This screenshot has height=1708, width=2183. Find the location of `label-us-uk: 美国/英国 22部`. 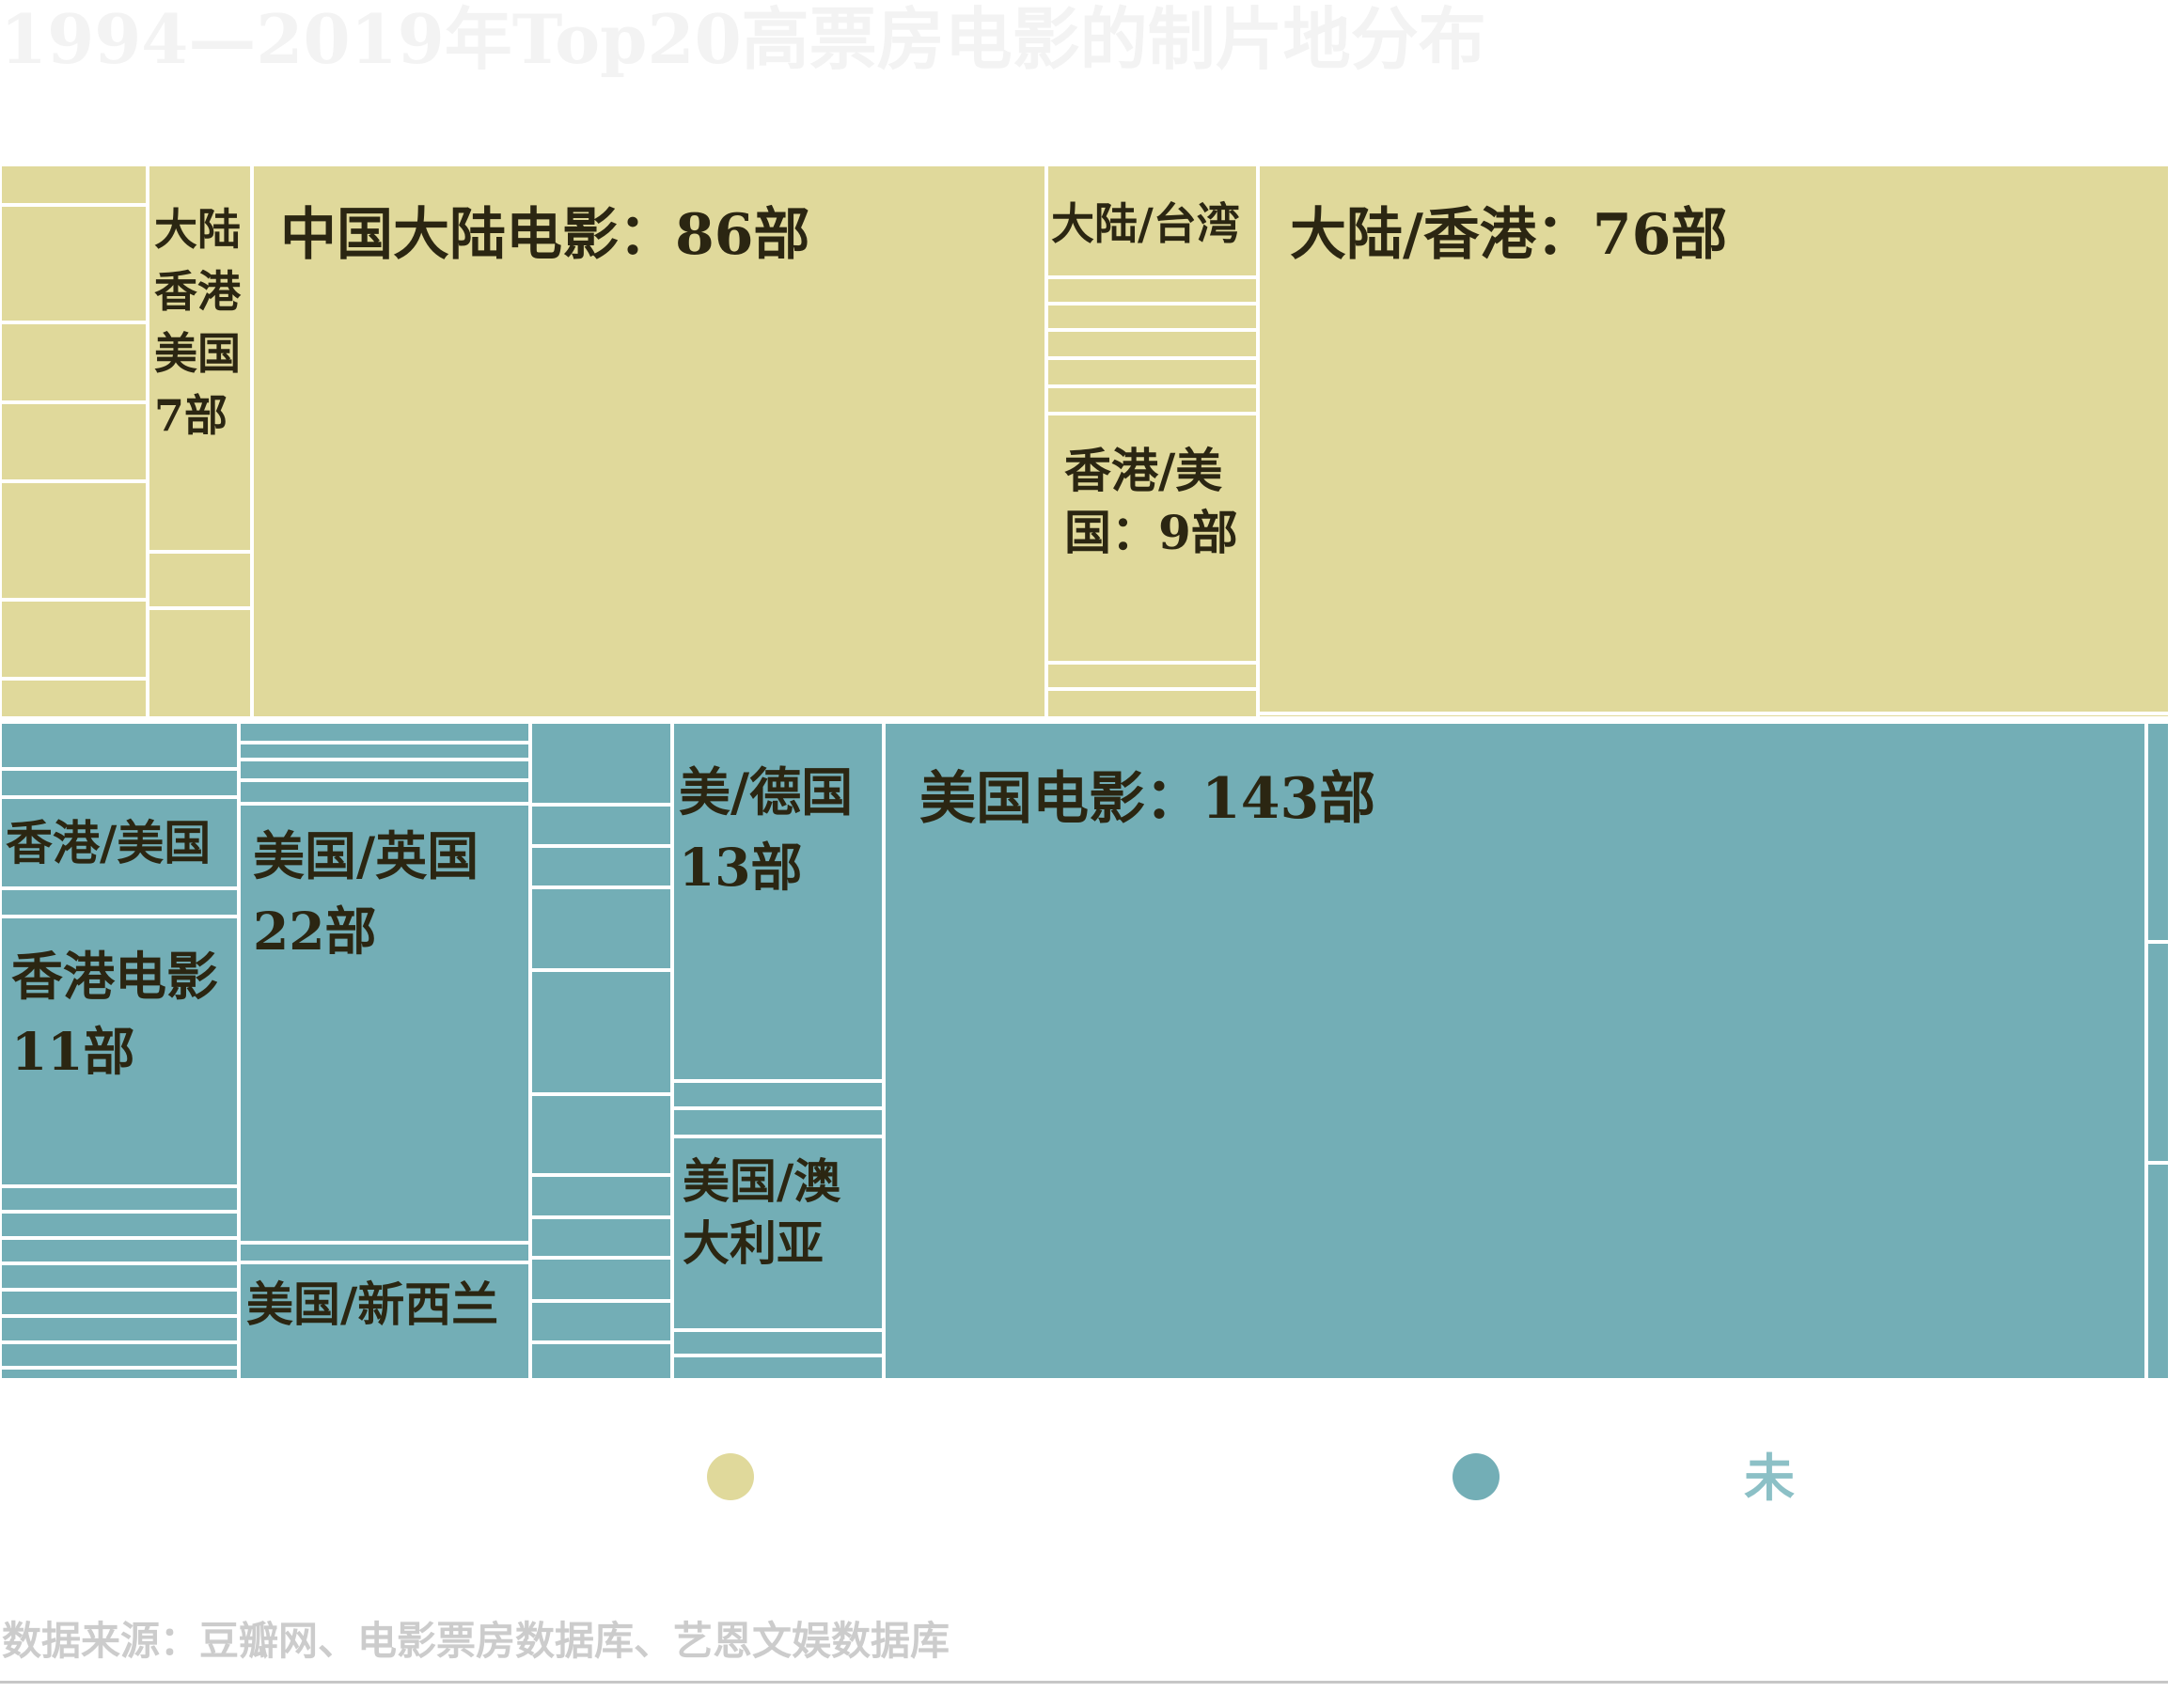

label-us-uk: 美国/英国 22部 is located at coordinates (366, 893).